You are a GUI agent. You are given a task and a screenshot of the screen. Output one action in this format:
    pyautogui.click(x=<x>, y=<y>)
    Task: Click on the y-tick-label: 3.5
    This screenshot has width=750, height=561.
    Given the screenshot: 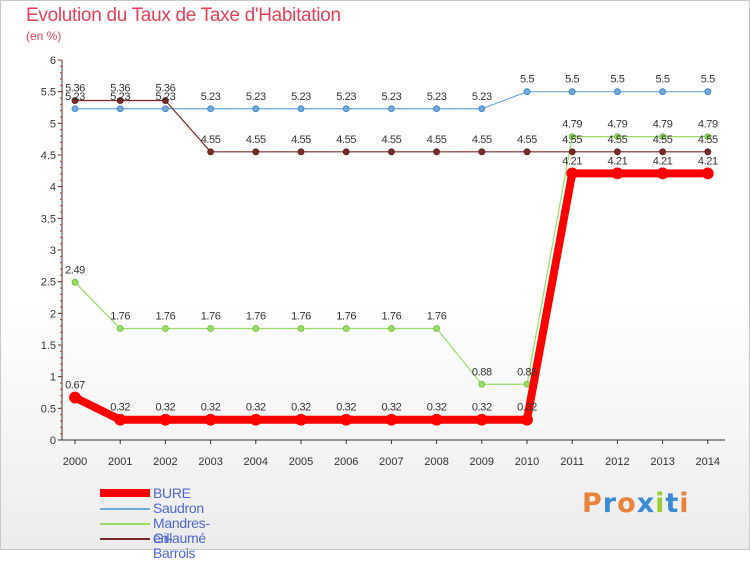 What is the action you would take?
    pyautogui.click(x=48, y=219)
    